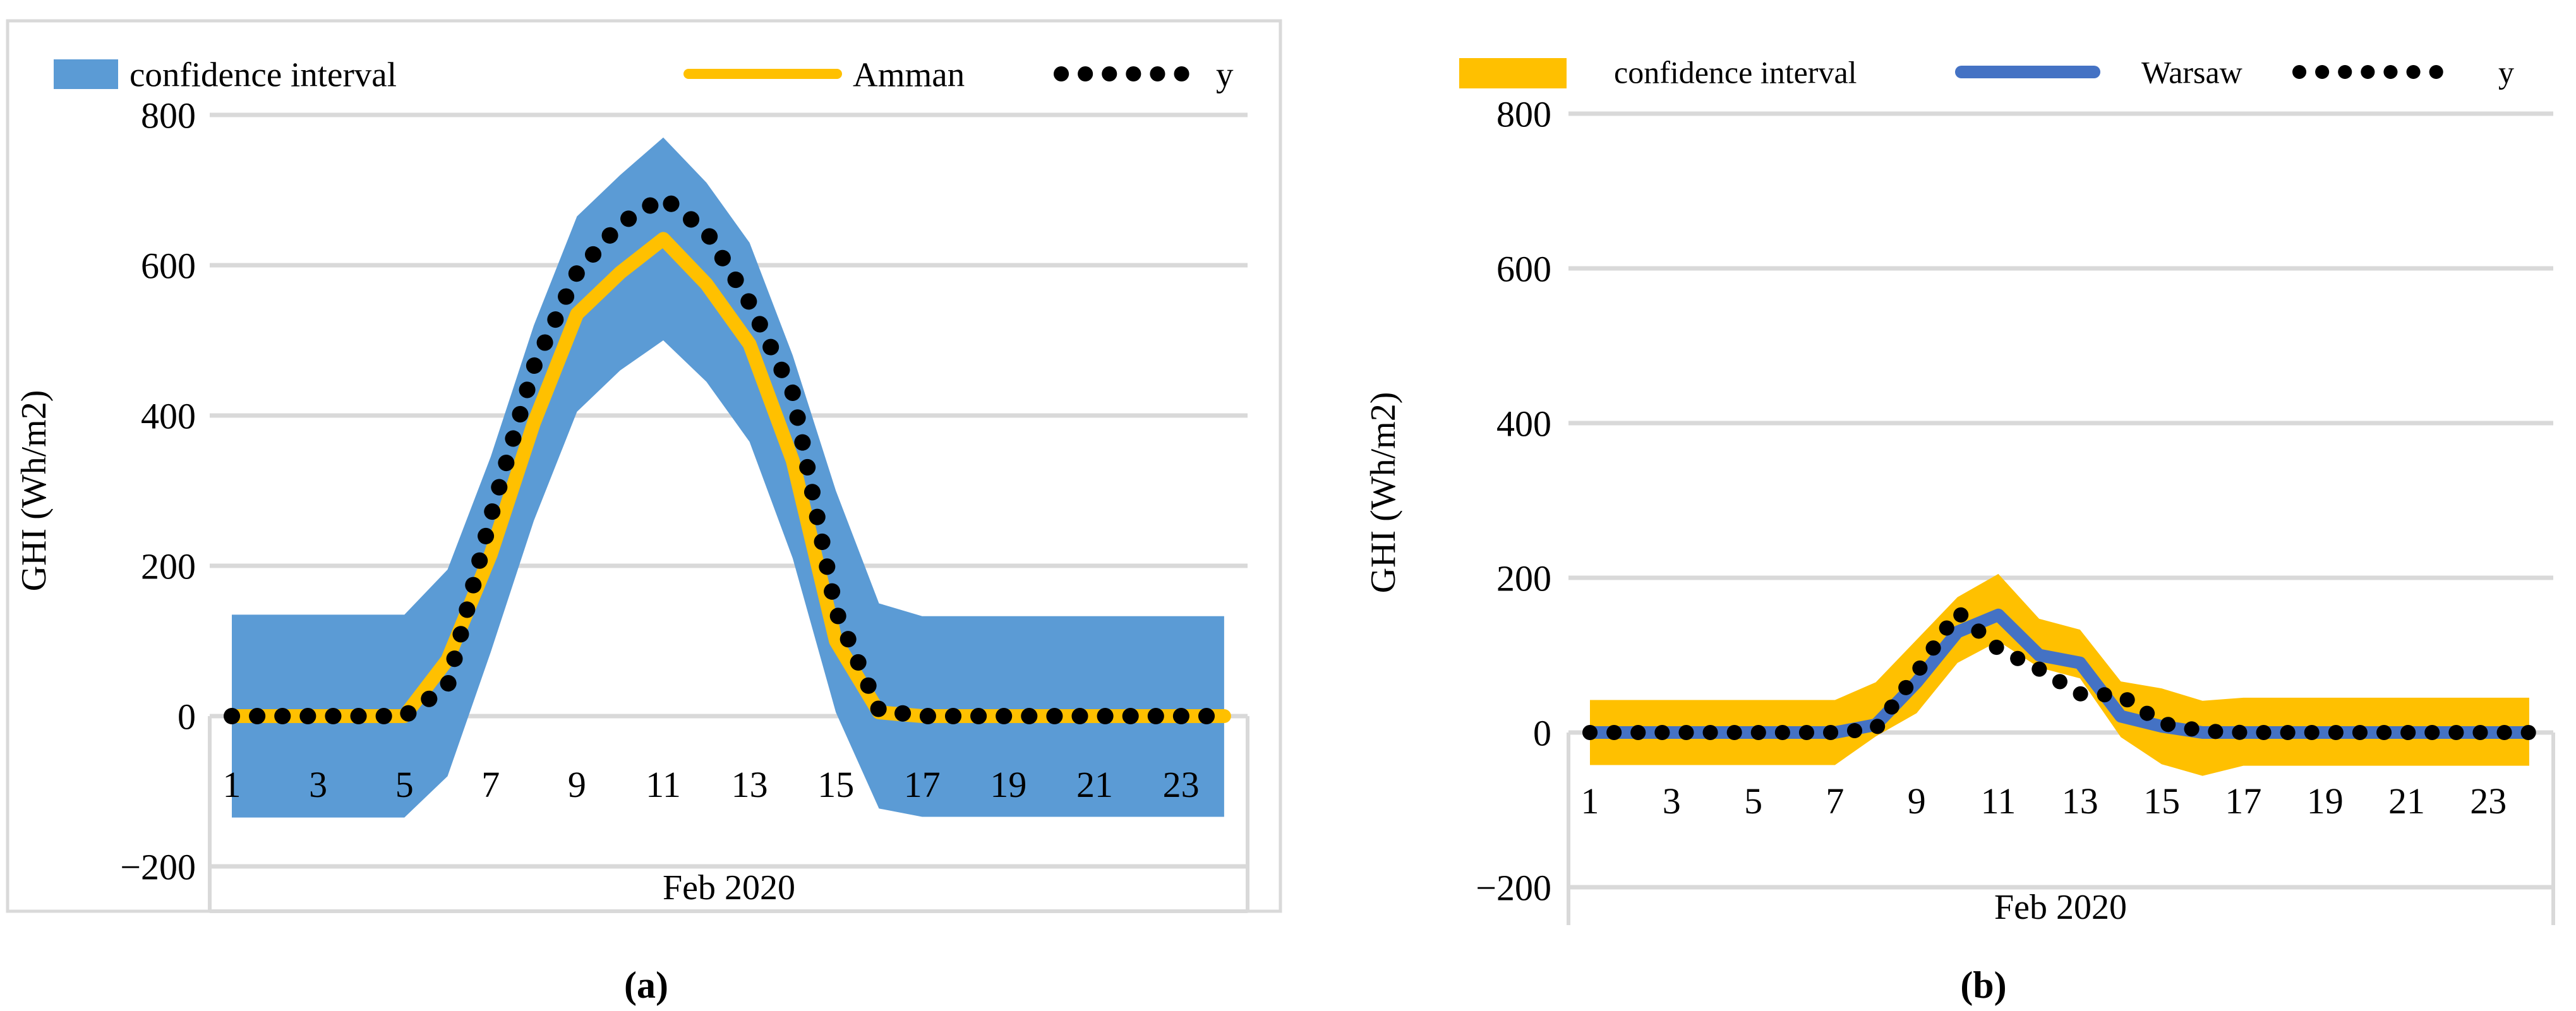 The width and height of the screenshot is (2576, 1011). I want to click on confidence-interval-band, so click(2059, 675).